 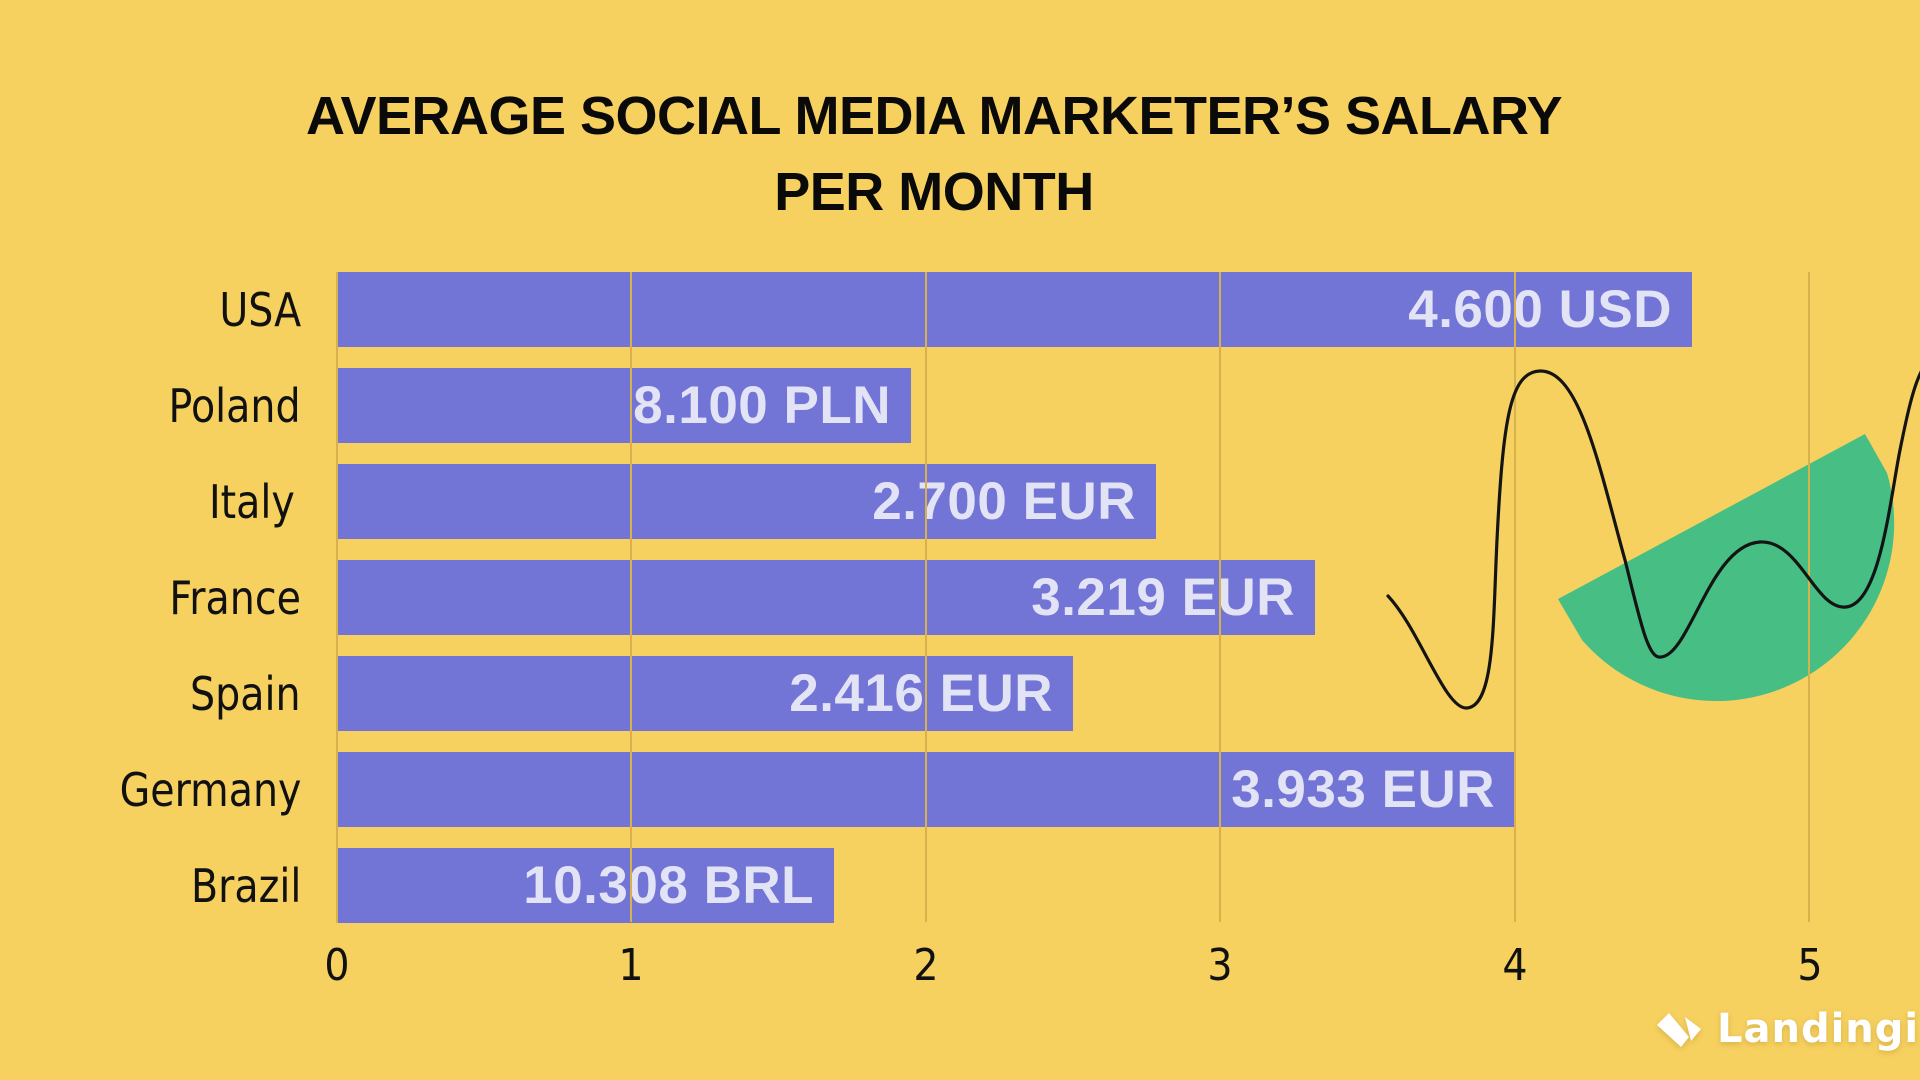 What do you see at coordinates (1540, 309) in the screenshot?
I see `bar-value-label: 4.600 USD` at bounding box center [1540, 309].